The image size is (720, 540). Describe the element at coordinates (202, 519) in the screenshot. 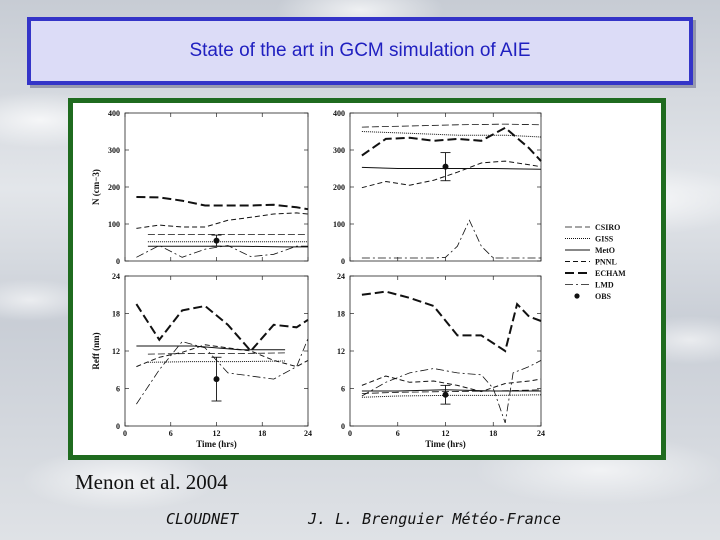

I see `footer-project: CLOUDNET` at that location.